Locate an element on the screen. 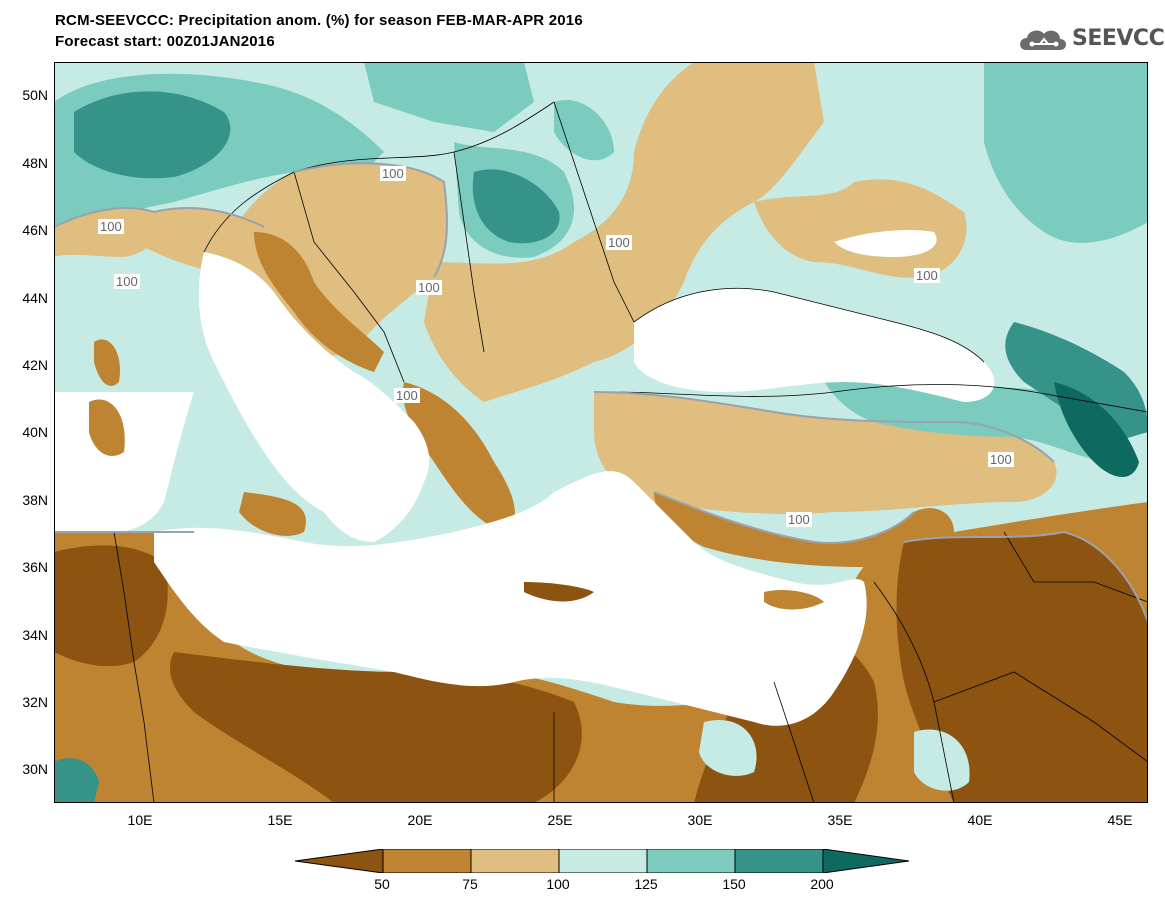  colorbar-label: 125 is located at coordinates (646, 884).